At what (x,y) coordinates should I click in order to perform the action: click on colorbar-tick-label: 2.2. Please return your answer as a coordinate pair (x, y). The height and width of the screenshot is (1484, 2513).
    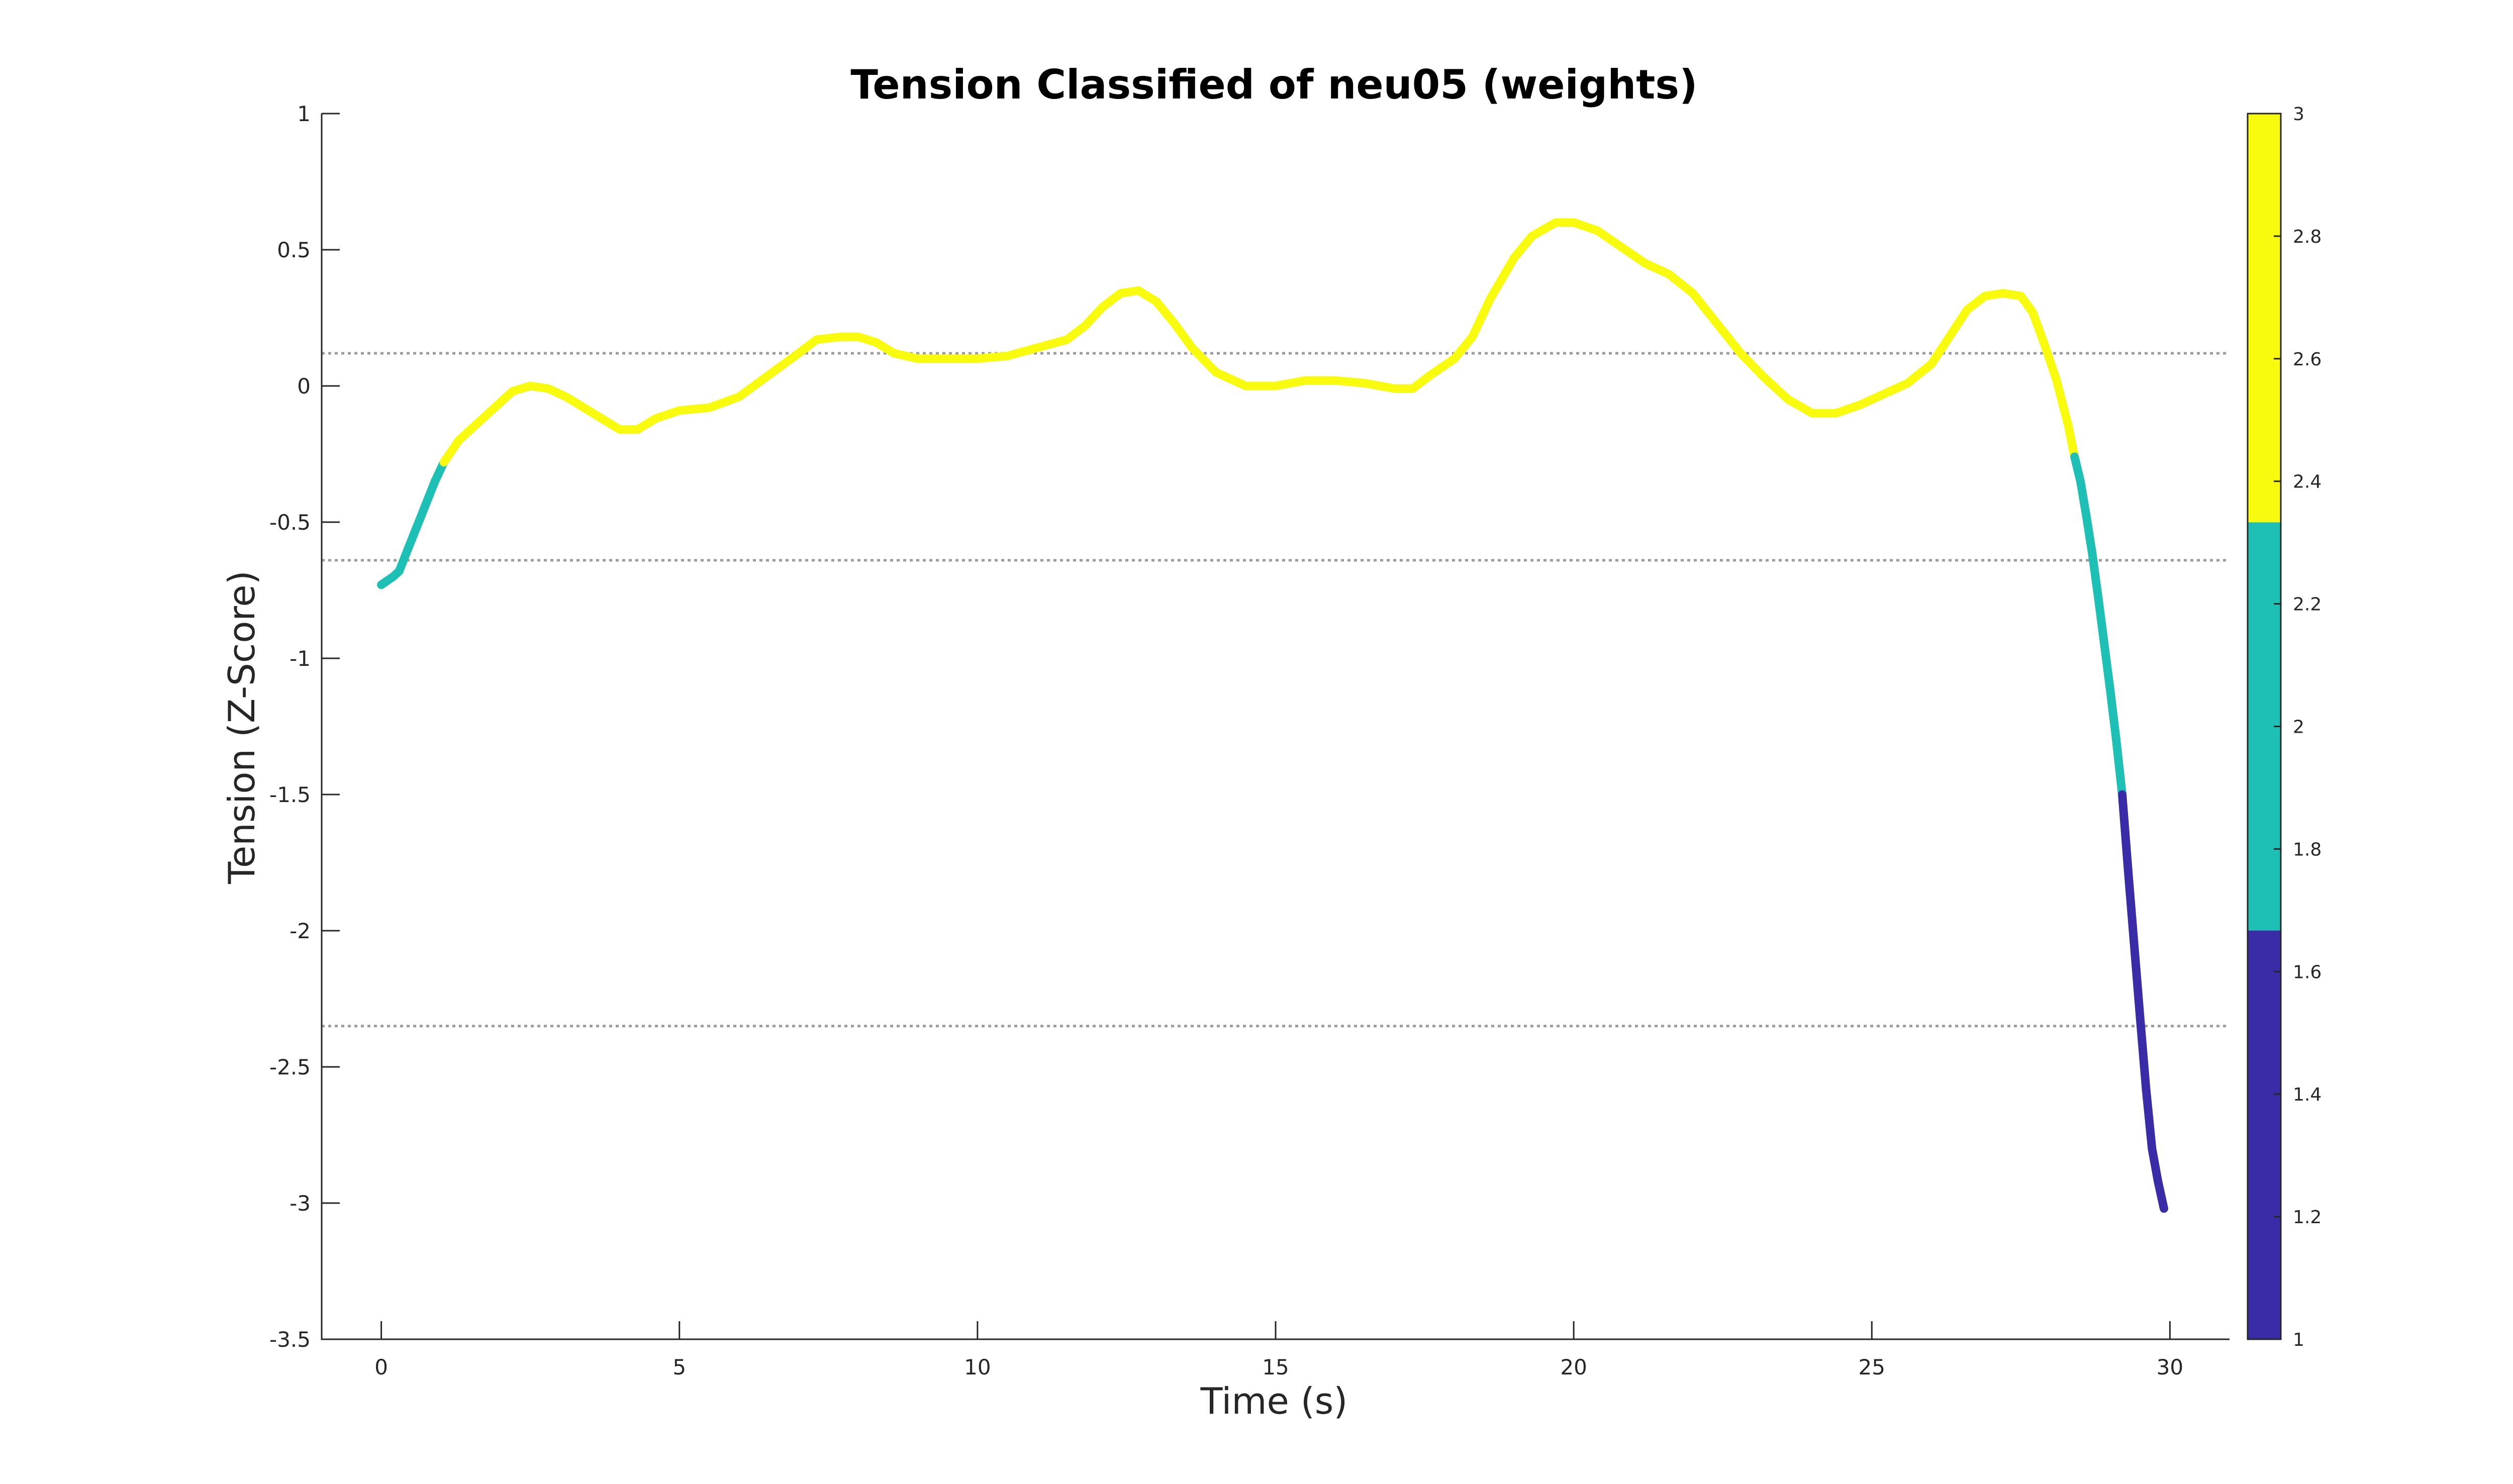
    Looking at the image, I should click on (2308, 605).